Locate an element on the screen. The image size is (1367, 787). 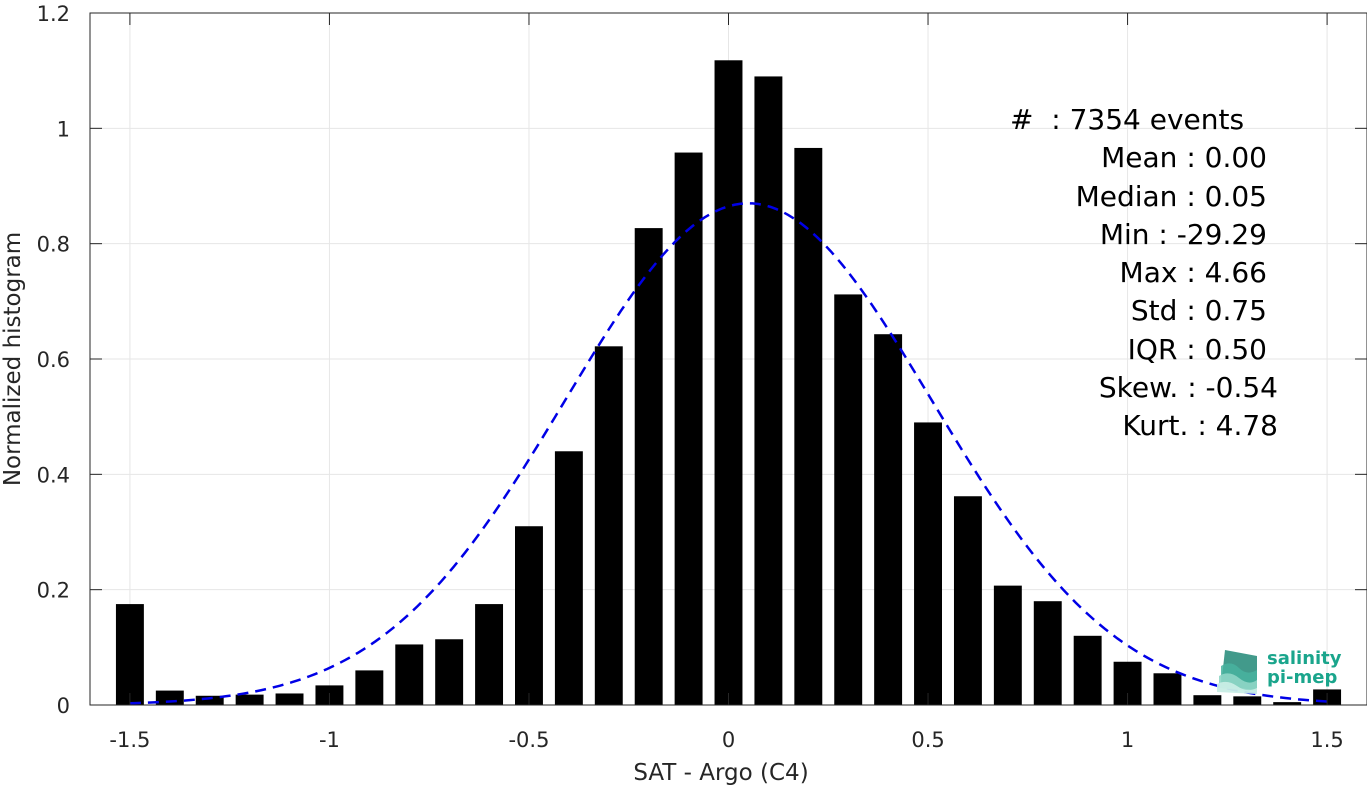
x-tick-label: -1.5 is located at coordinates (129, 740).